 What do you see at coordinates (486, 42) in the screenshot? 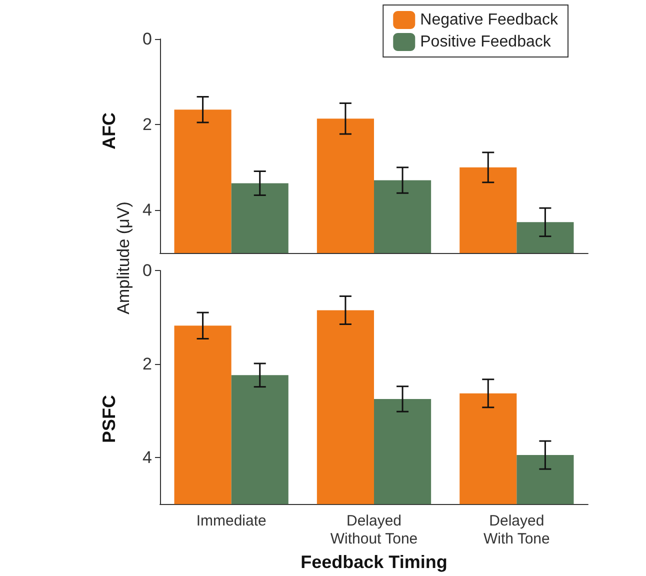
I see `legend-label: Positive Feedback` at bounding box center [486, 42].